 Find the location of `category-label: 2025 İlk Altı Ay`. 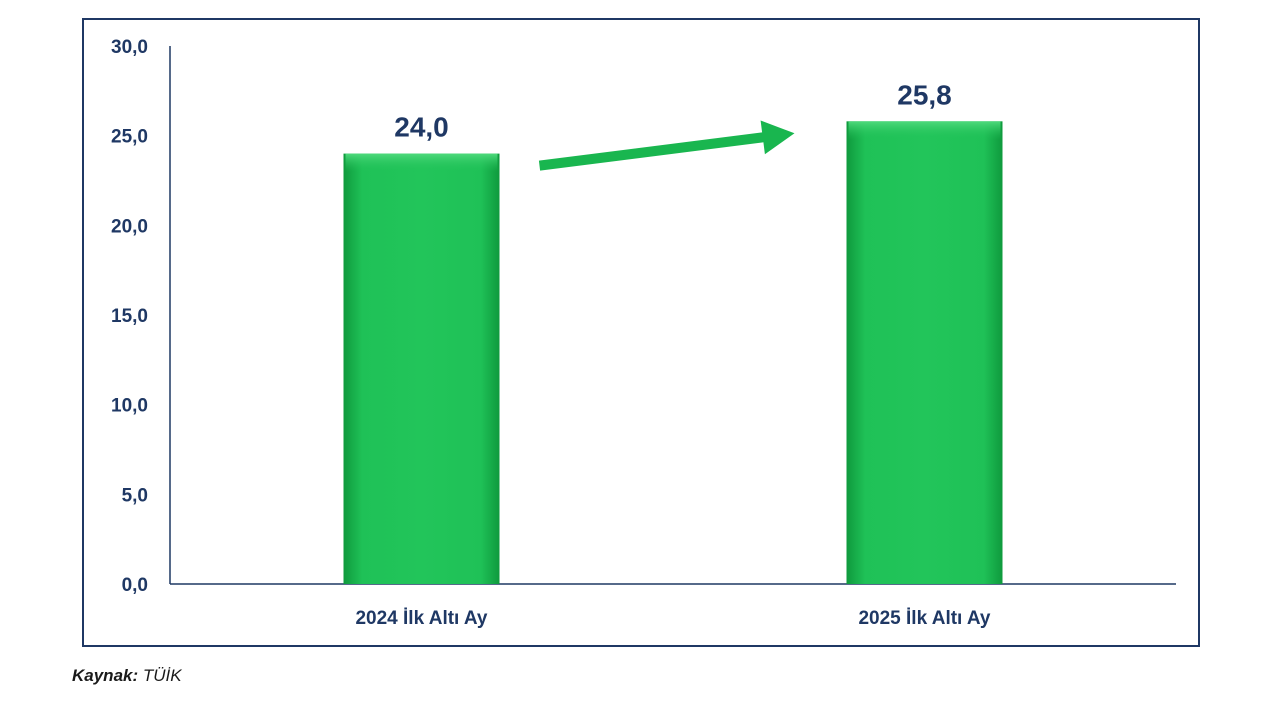

category-label: 2025 İlk Altı Ay is located at coordinates (924, 618).